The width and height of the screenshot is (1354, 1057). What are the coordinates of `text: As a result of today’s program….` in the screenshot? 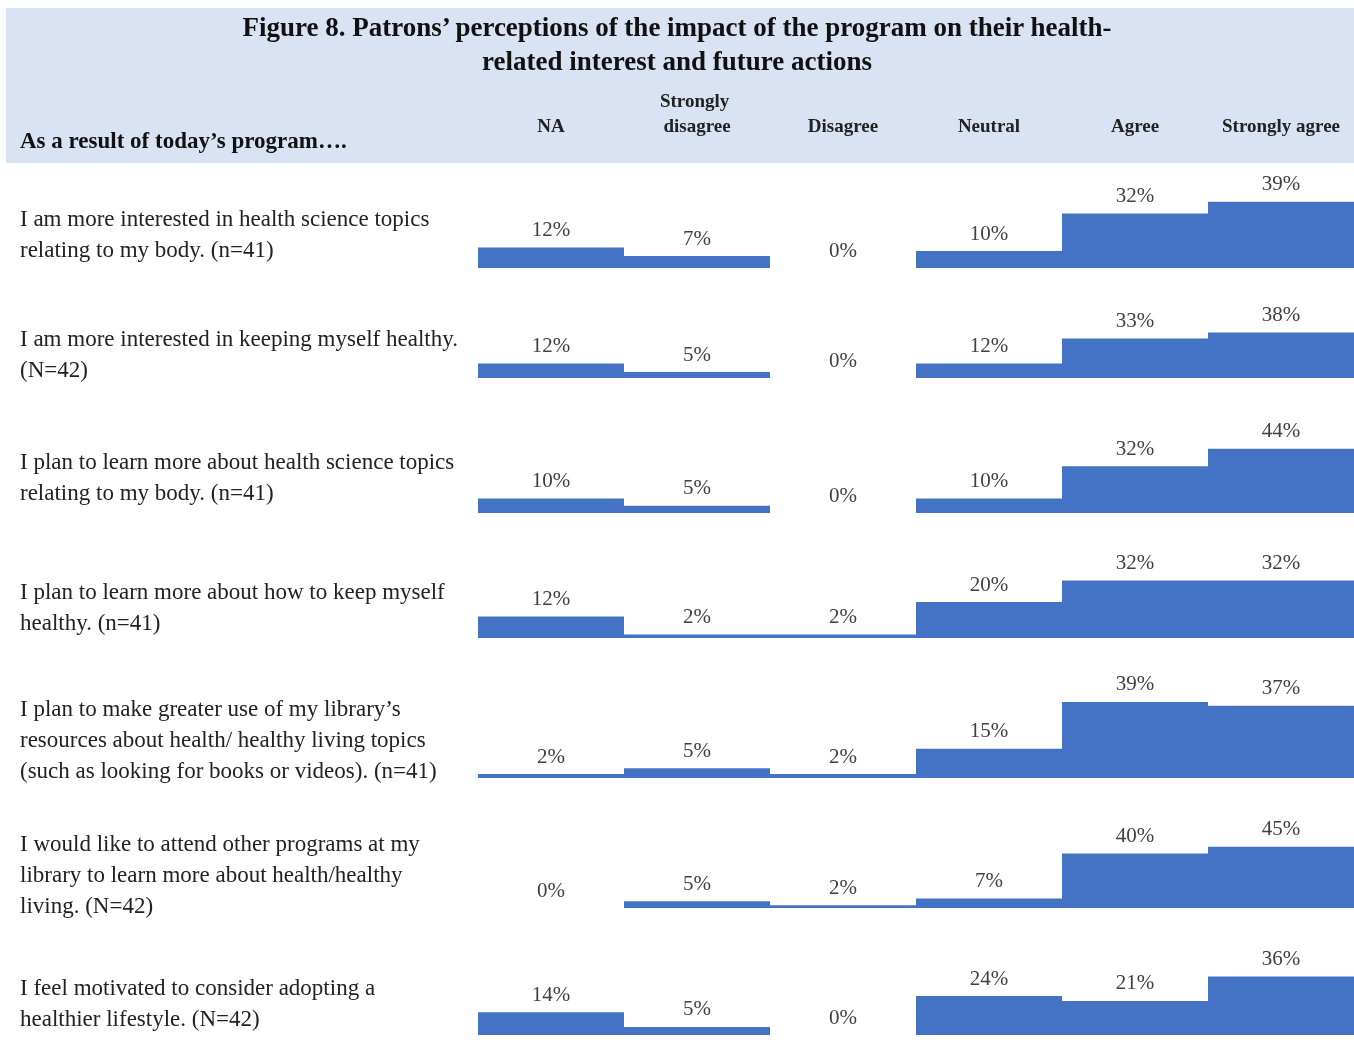 It's located at (183, 141).